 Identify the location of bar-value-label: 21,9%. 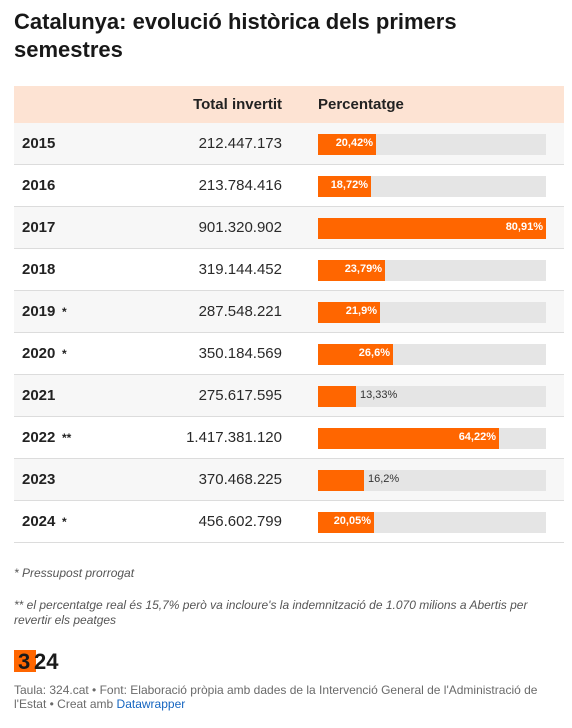
(361, 311).